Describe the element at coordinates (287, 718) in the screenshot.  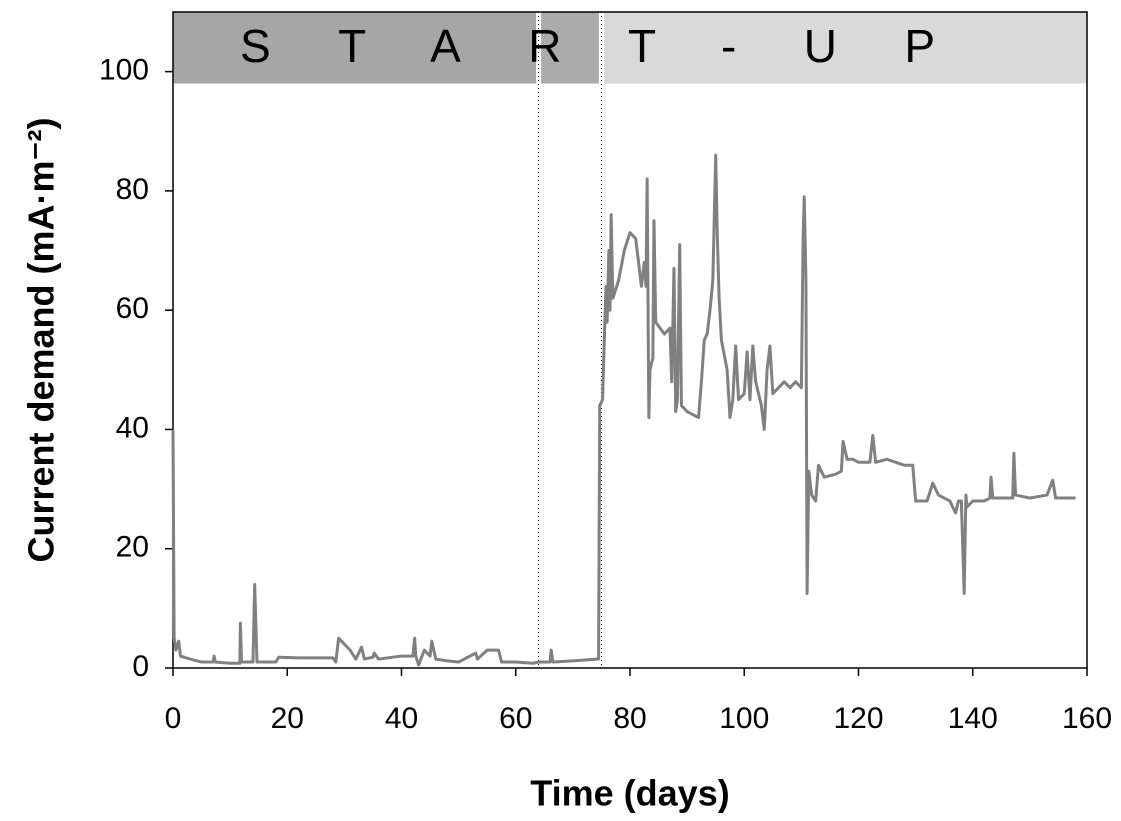
I see `x-tick-label: 20` at that location.